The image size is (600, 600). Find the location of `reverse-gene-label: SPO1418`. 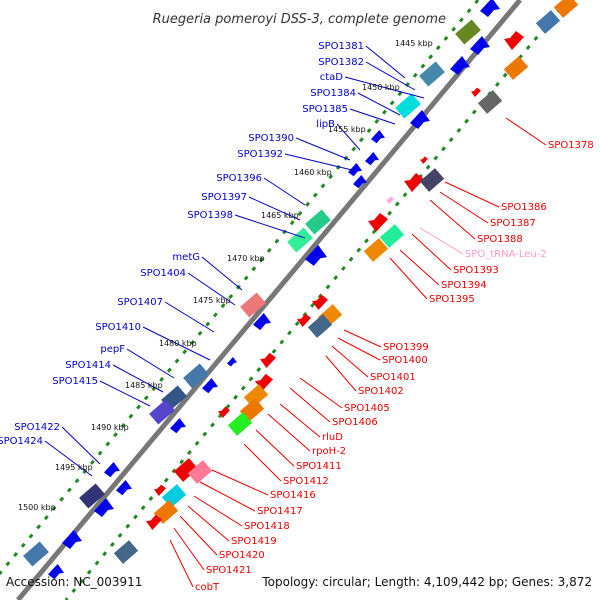

reverse-gene-label: SPO1418 is located at coordinates (267, 526).